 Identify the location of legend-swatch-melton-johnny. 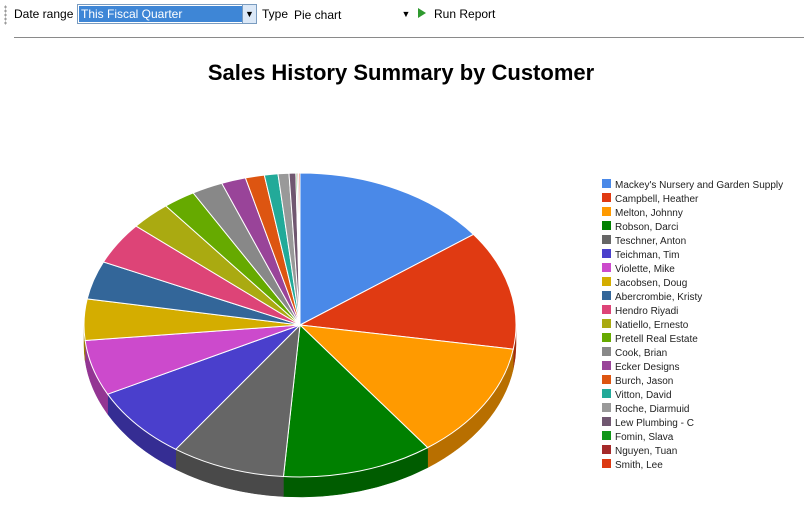
(606, 211).